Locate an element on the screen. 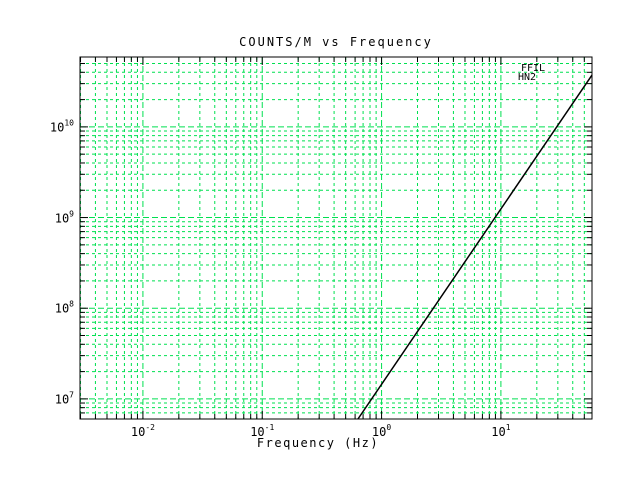 The image size is (640, 480). legend-entry-channel: HN2 is located at coordinates (527, 77).